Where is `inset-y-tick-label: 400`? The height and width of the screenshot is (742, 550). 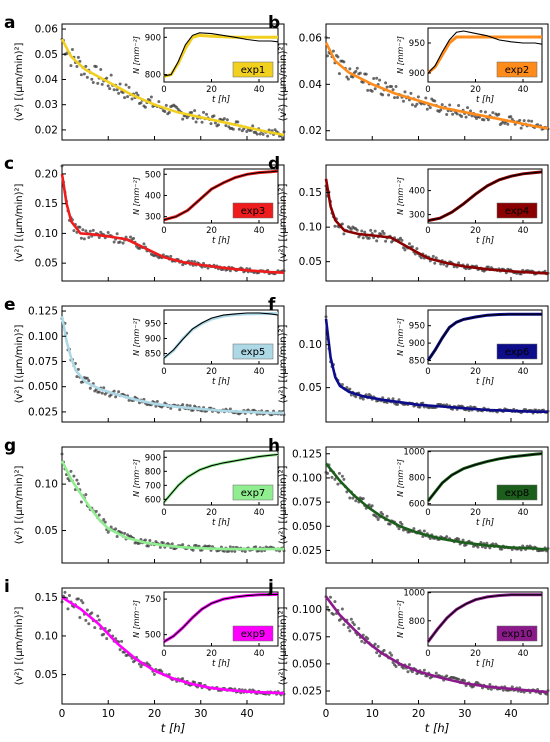
inset-y-tick-label: 400 is located at coordinates (153, 196).